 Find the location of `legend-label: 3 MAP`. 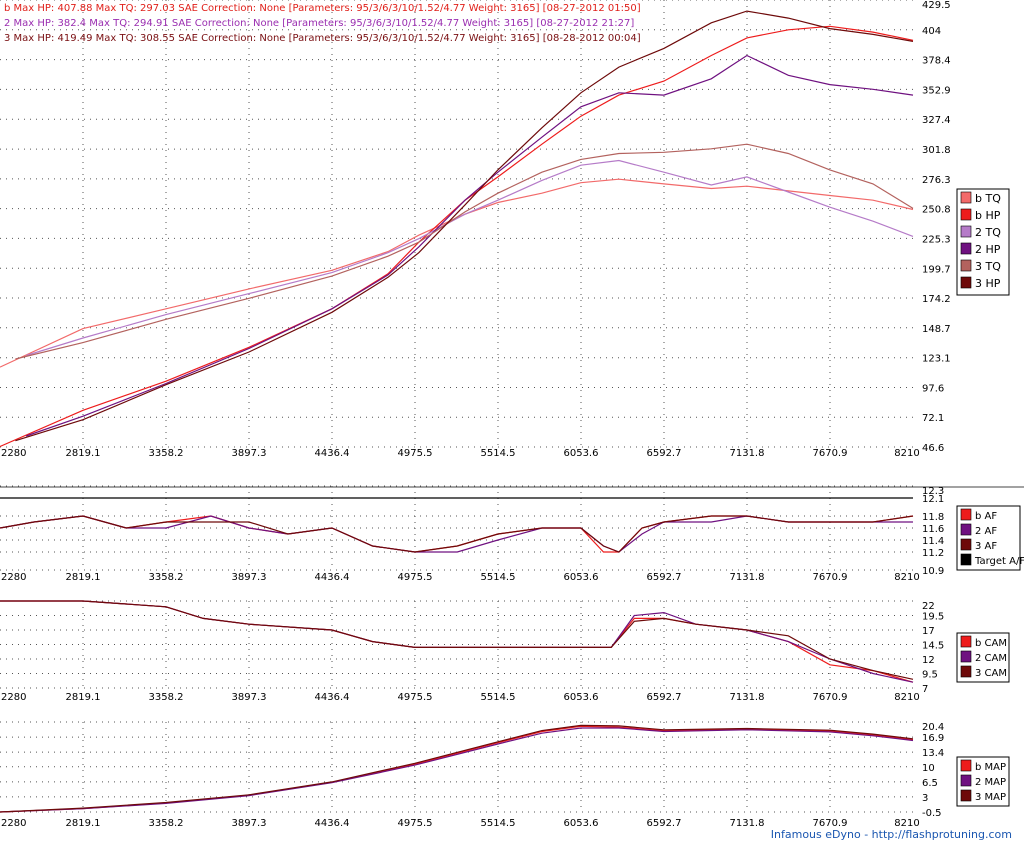

legend-label: 3 MAP is located at coordinates (990, 797).